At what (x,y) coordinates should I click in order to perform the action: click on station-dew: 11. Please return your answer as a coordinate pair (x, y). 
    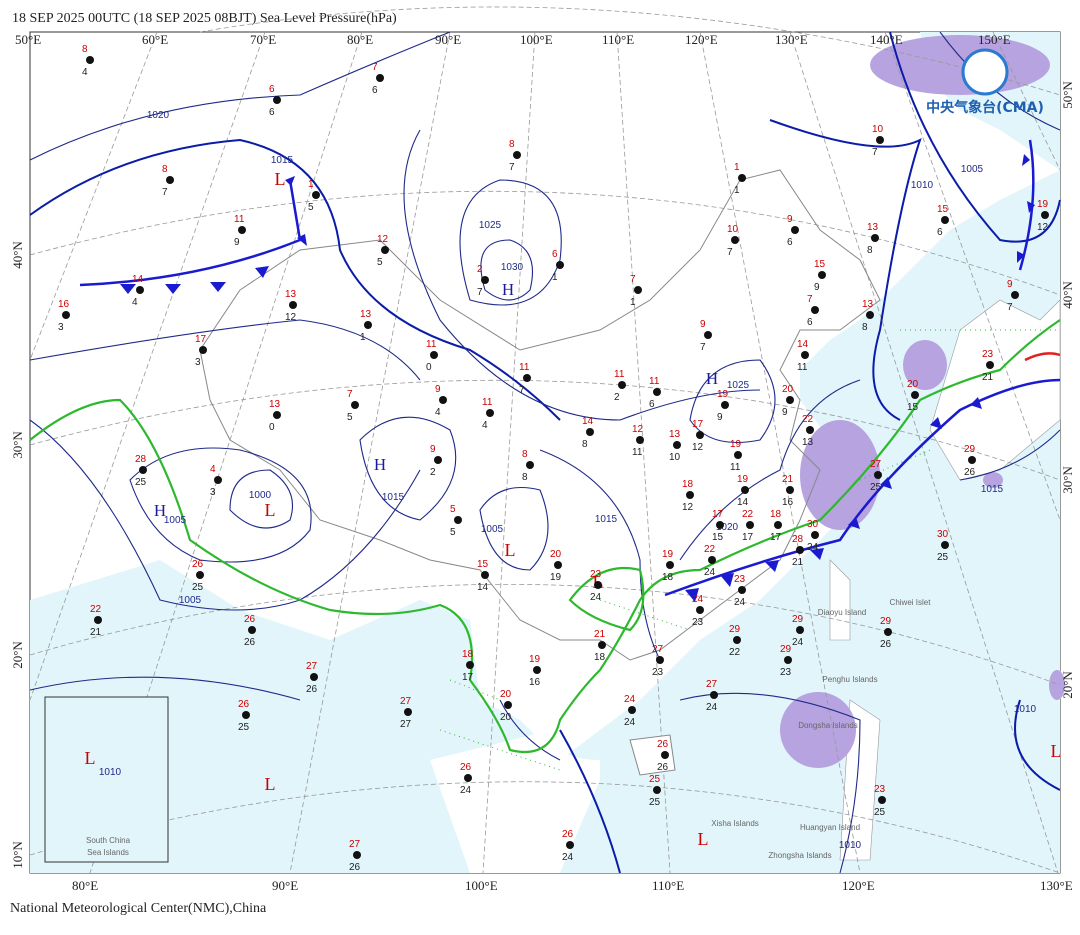
    Looking at the image, I should click on (735, 467).